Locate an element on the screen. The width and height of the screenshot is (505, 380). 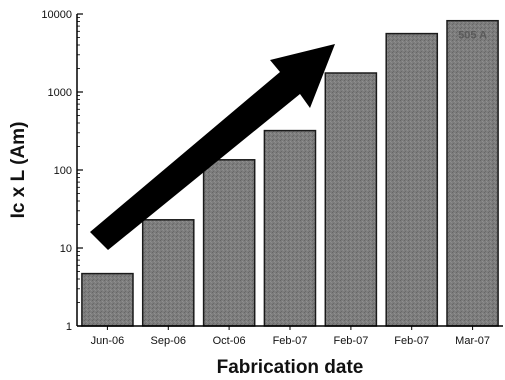
bar-label-top-7: 505 A is located at coordinates (472, 36).